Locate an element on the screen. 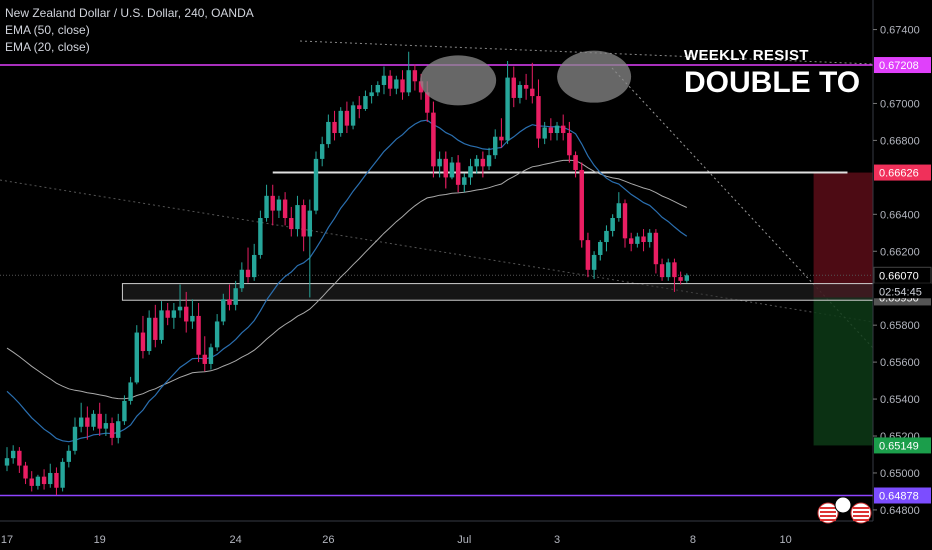 The height and width of the screenshot is (550, 932). double-top-marker-left is located at coordinates (458, 80).